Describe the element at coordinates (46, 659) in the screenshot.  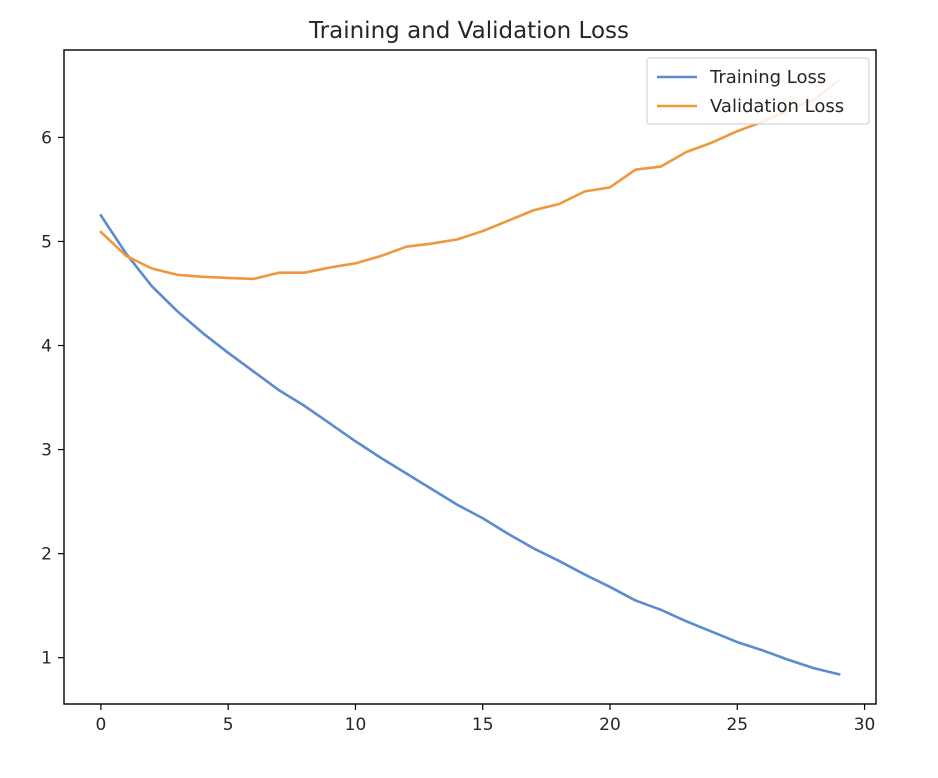
I see `y-tick-label: 1` at that location.